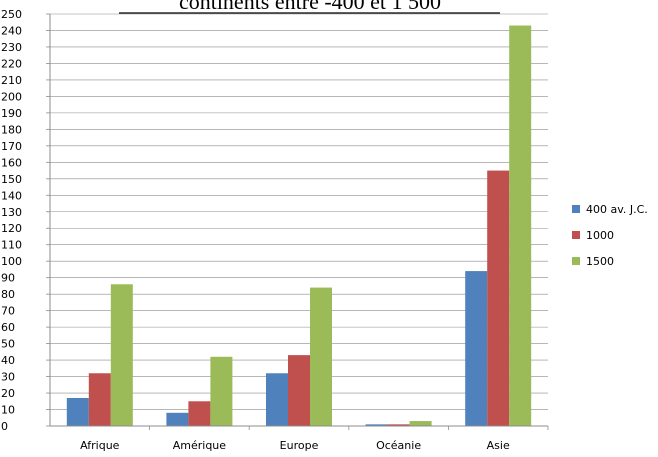  What do you see at coordinates (8, 410) in the screenshot?
I see `y-tick-label: 10` at bounding box center [8, 410].